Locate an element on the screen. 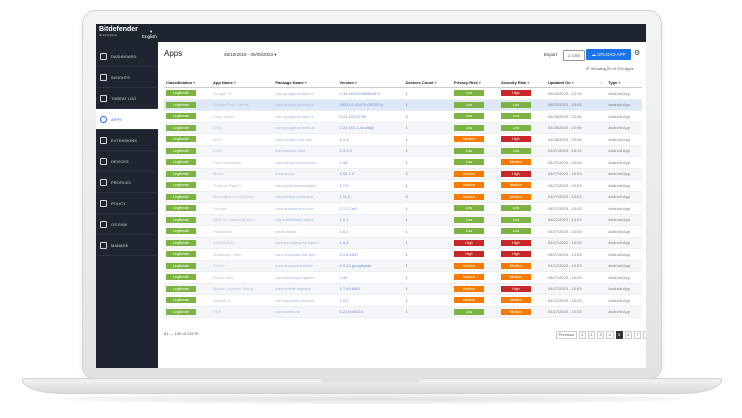 Image resolution: width=742 pixels, height=418 pixels. column-header: Privacy Risk ▾ is located at coordinates (475, 82).